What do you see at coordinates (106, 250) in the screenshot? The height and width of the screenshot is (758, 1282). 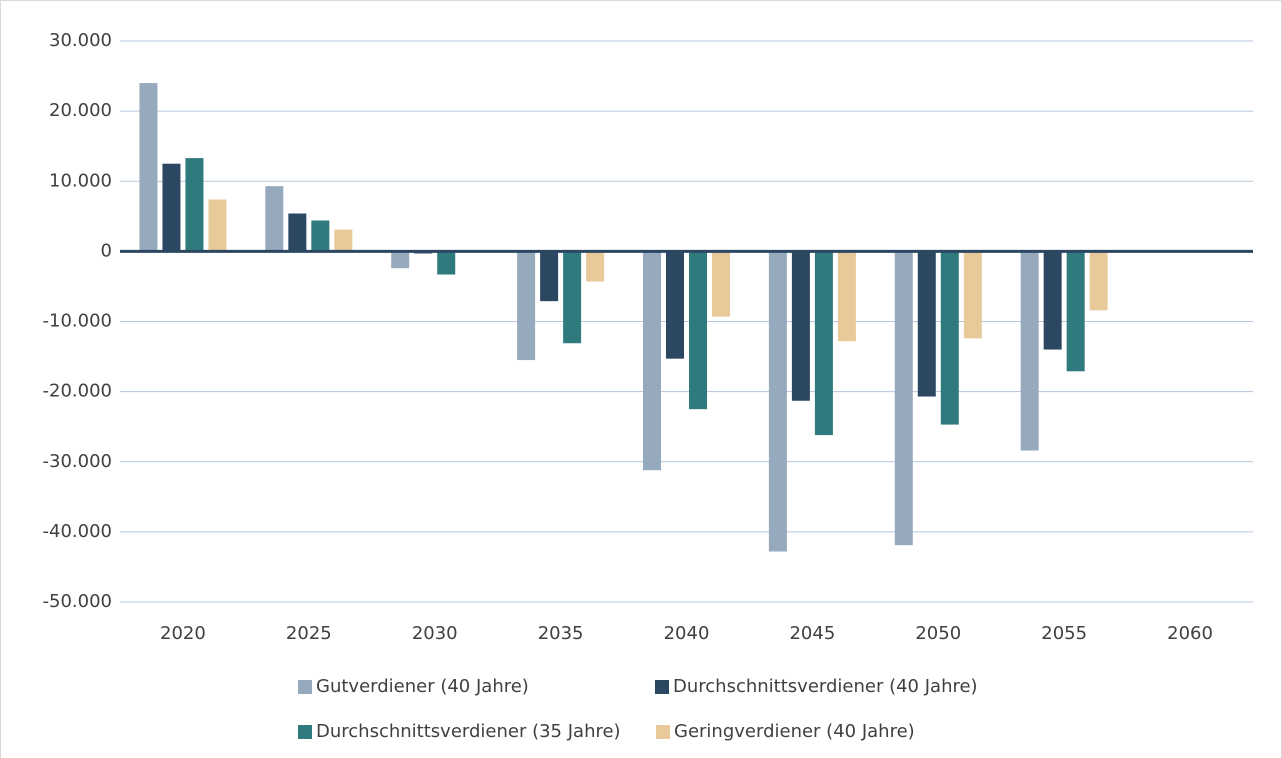 I see `y-tick-label: 0` at bounding box center [106, 250].